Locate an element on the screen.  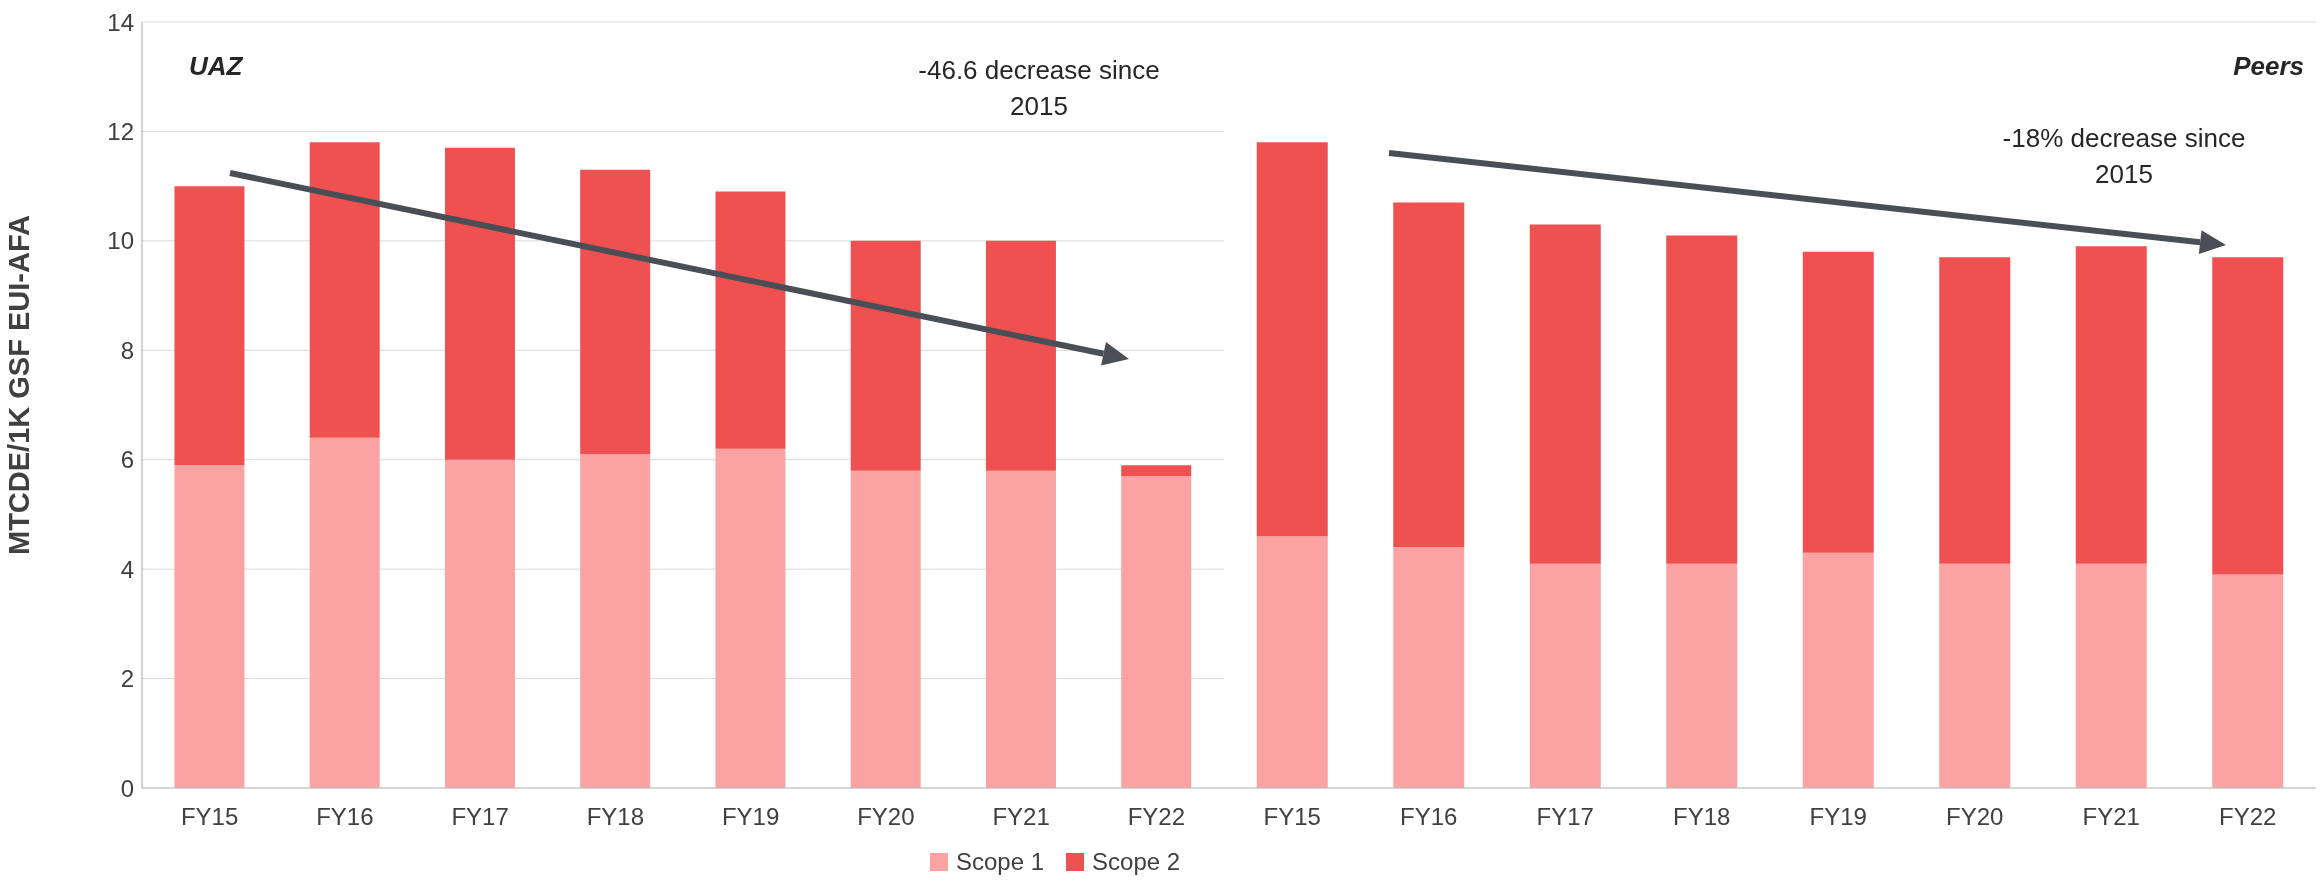
y-tick-label: 12 is located at coordinates (120, 131).